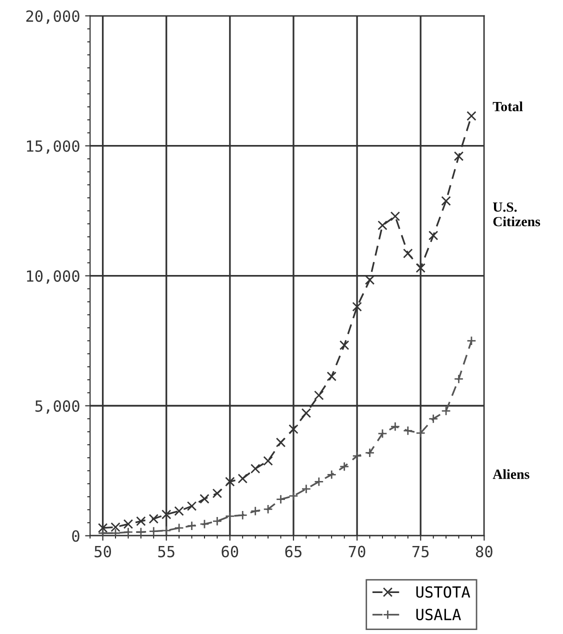 This screenshot has height=634, width=563. Describe the element at coordinates (511, 474) in the screenshot. I see `text: Aliens` at that location.